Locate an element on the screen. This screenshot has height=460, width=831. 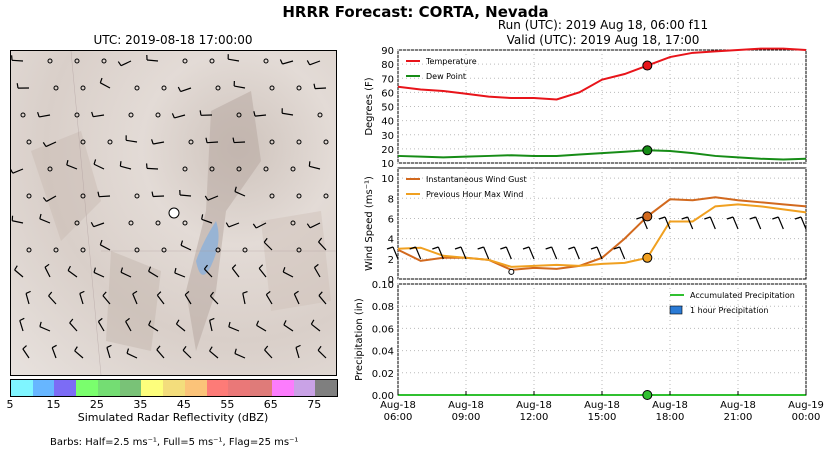
station-marker is located at coordinates (174, 213).